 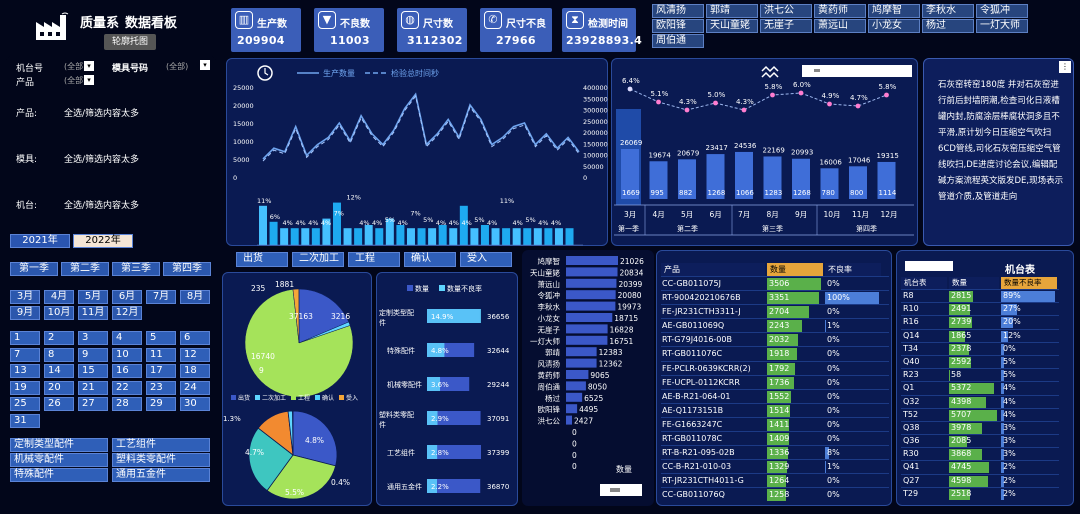 What do you see at coordinates (980, 295) in the screenshot?
I see `machine-table-row: R8 2815 89%` at bounding box center [980, 295].